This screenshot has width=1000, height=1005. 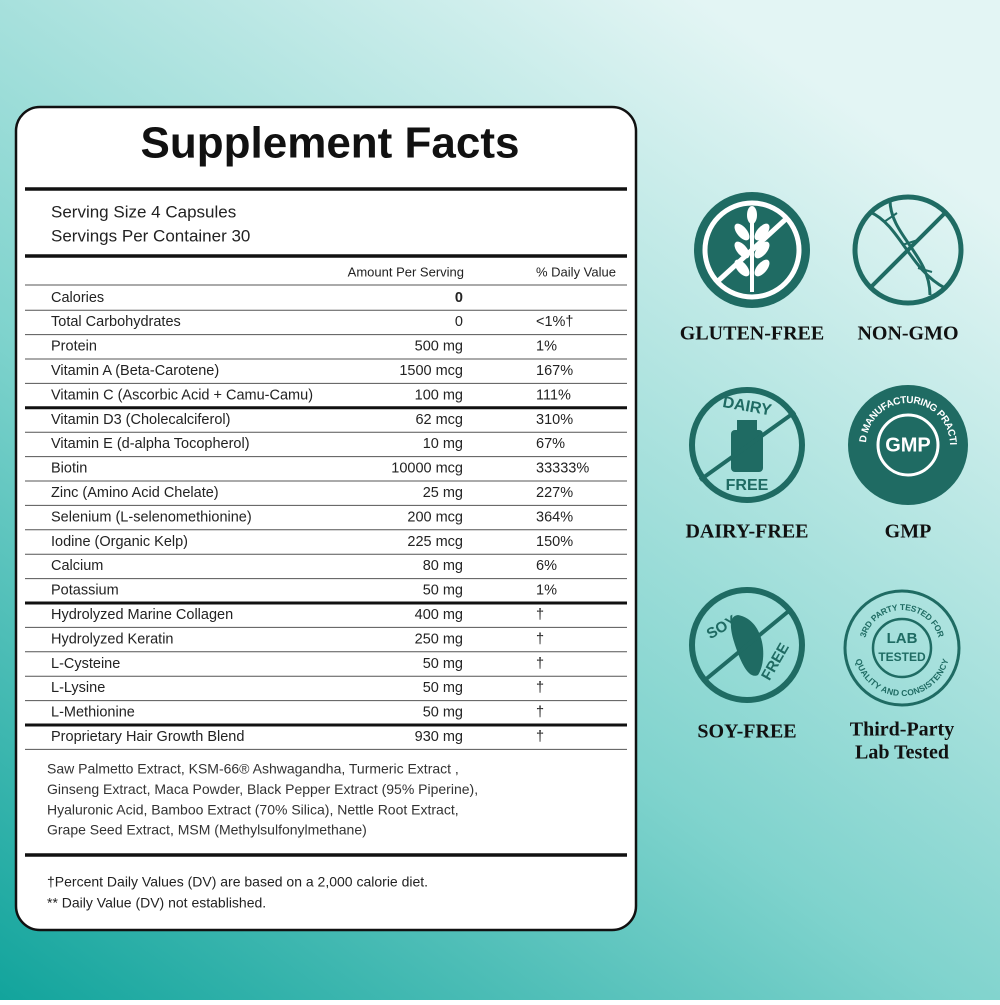 What do you see at coordinates (443, 444) in the screenshot?
I see `nutrient-amount: 10 mg` at bounding box center [443, 444].